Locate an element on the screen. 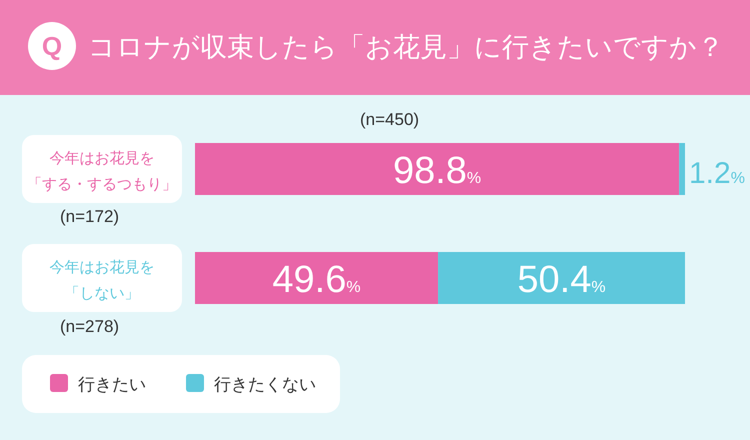 This screenshot has height=440, width=750. data-label: 50.4% is located at coordinates (561, 280).